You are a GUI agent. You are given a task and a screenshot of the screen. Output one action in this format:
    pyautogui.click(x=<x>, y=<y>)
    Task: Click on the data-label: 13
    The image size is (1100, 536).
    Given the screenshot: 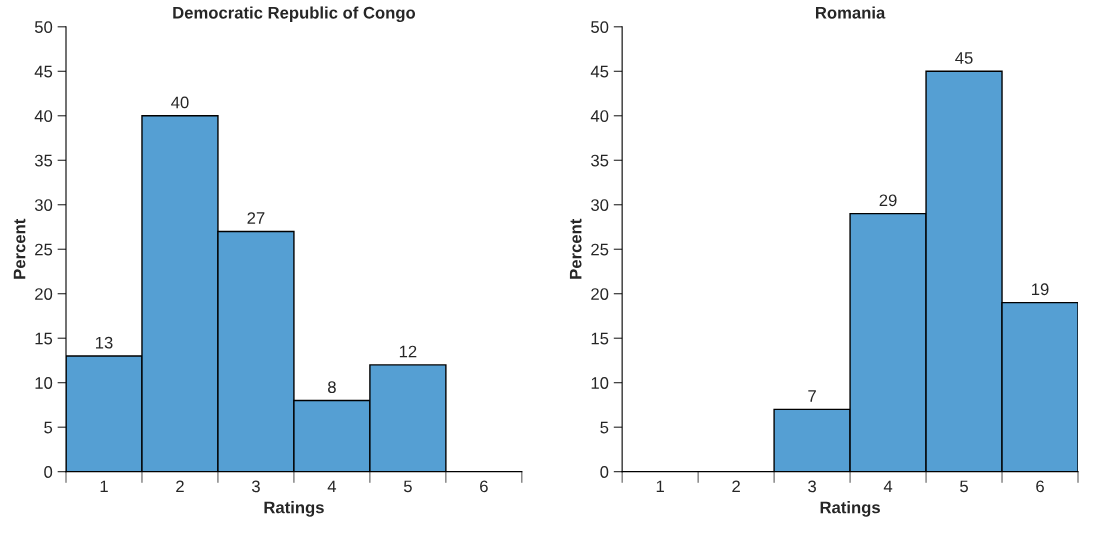 What is the action you would take?
    pyautogui.click(x=104, y=342)
    